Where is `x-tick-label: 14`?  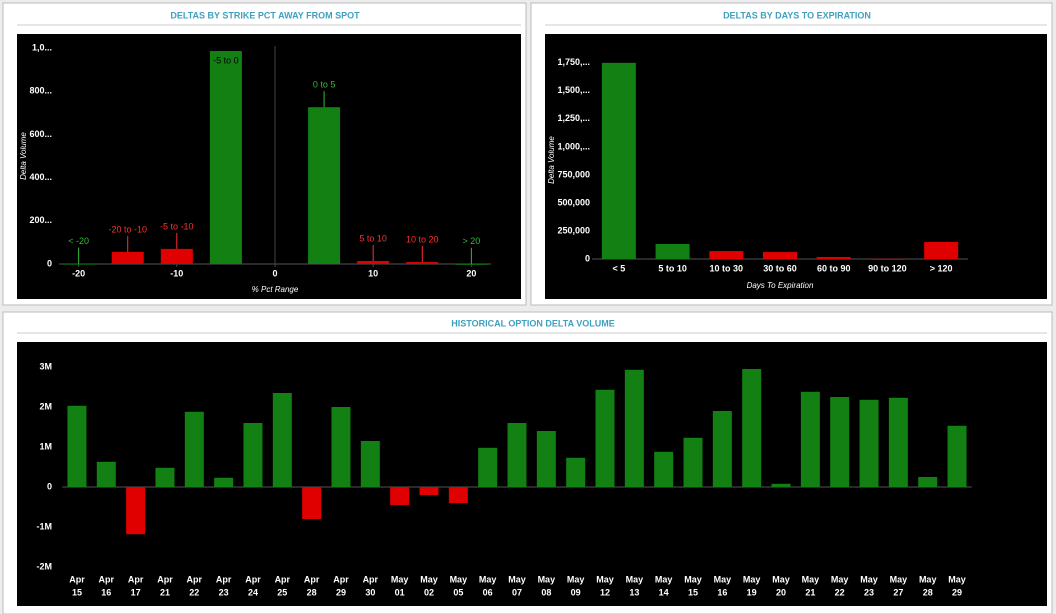 x-tick-label: 14 is located at coordinates (664, 592).